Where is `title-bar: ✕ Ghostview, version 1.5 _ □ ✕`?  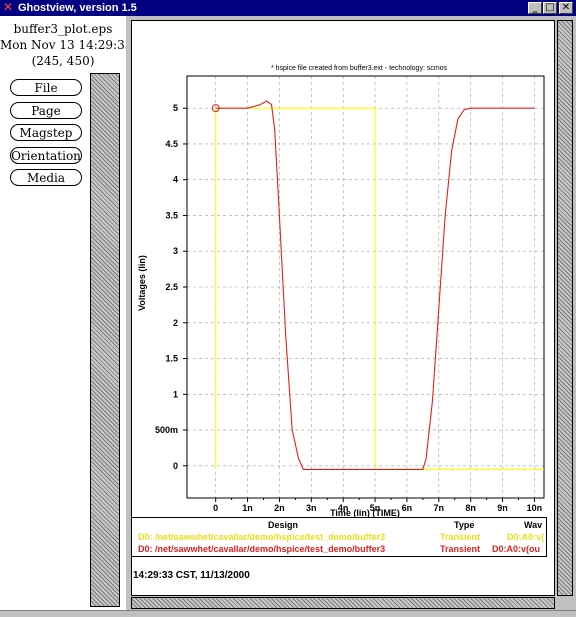
title-bar: ✕ Ghostview, version 1.5 _ □ ✕ is located at coordinates (288, 8).